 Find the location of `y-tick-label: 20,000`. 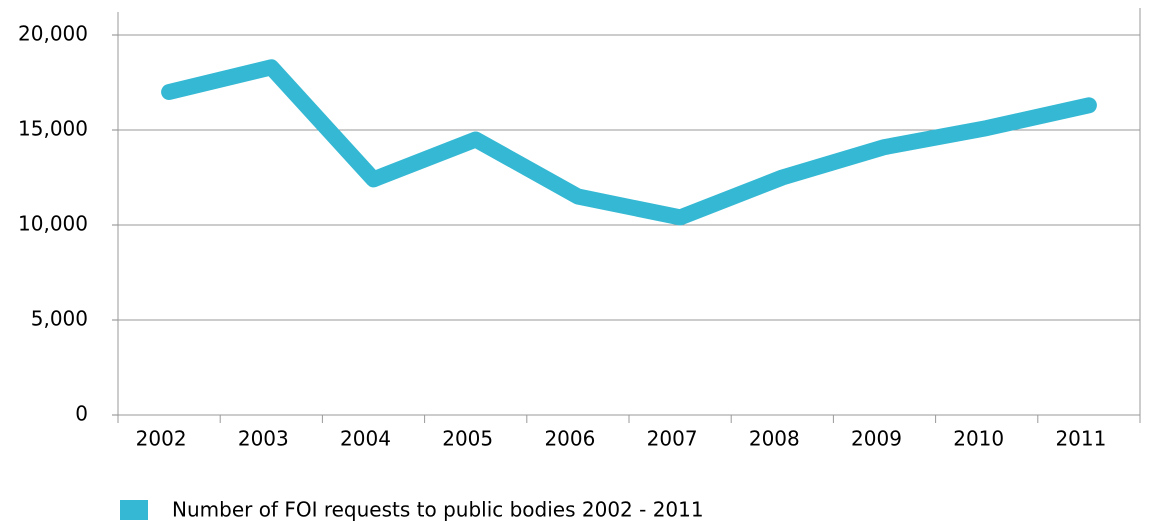

y-tick-label: 20,000 is located at coordinates (53, 34).